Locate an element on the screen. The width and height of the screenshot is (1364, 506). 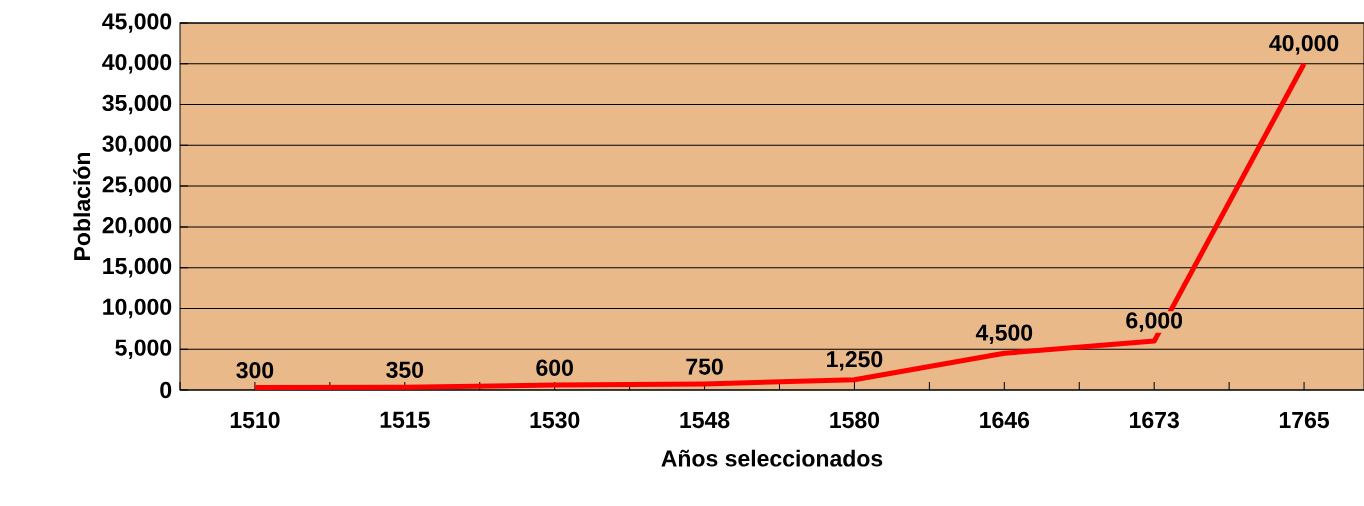
x-tick-label: 1673 is located at coordinates (1154, 420).